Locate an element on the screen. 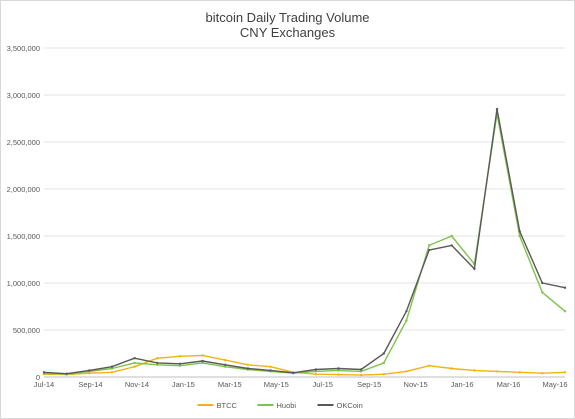 This screenshot has width=575, height=419. x-tick-label: Mar-15 is located at coordinates (230, 384).